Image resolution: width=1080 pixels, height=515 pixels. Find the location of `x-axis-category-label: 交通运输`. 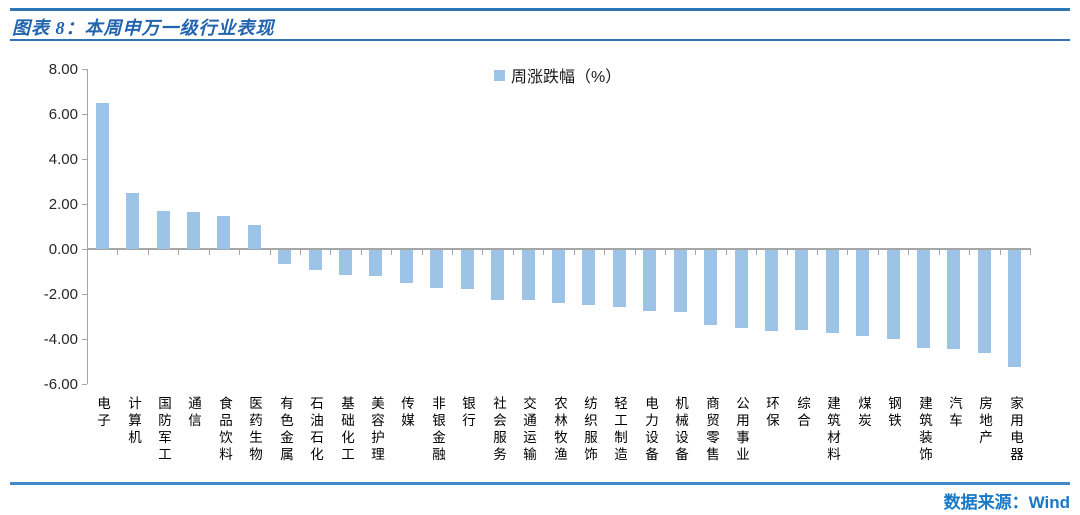

x-axis-category-label: 交通运输 is located at coordinates (528, 430).